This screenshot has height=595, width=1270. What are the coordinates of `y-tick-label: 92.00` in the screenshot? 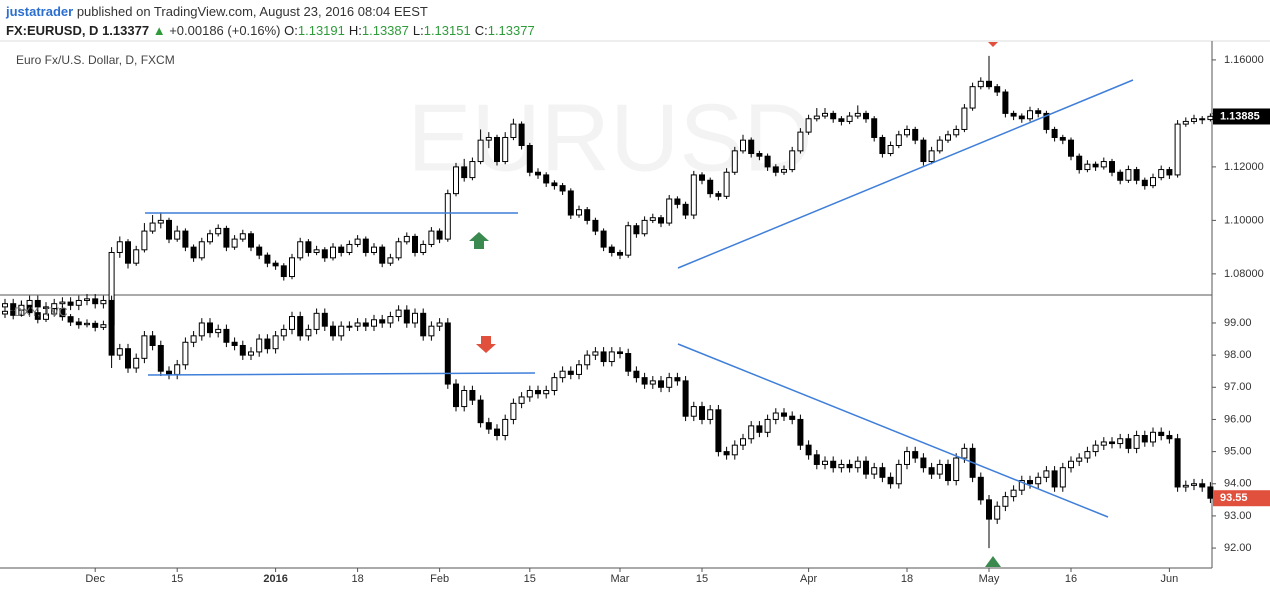 It's located at (1238, 548).